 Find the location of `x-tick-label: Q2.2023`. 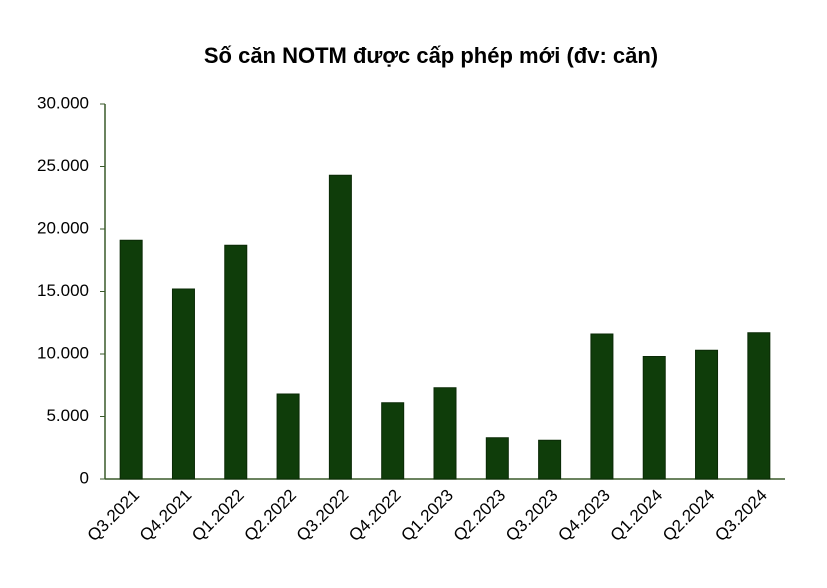

x-tick-label: Q2.2023 is located at coordinates (480, 516).